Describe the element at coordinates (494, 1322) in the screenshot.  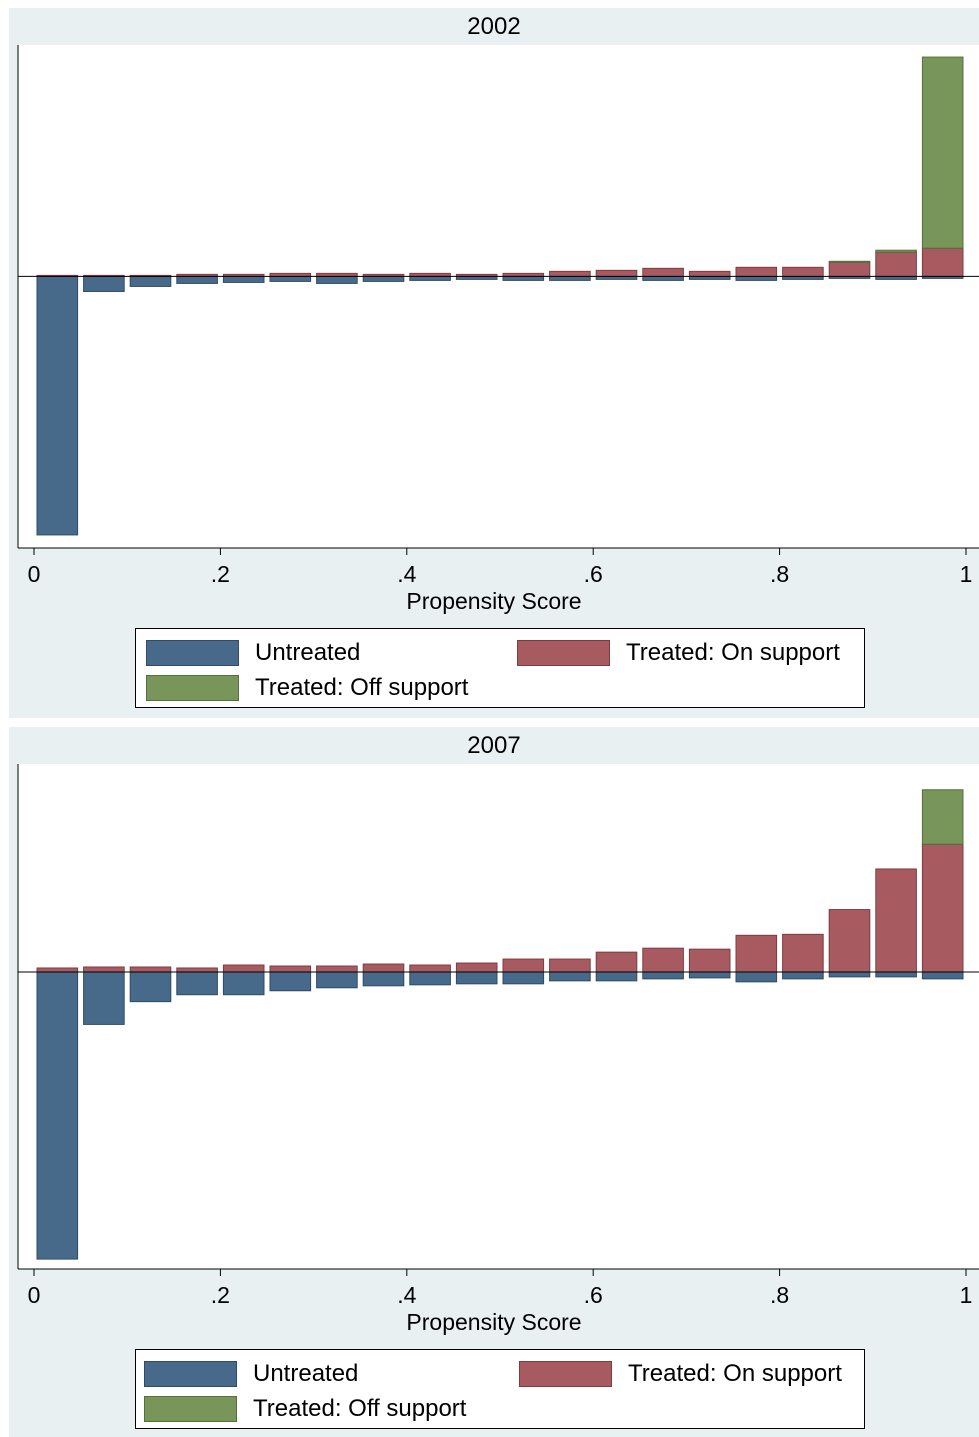
I see `x-axis-label: Propensity Score` at that location.